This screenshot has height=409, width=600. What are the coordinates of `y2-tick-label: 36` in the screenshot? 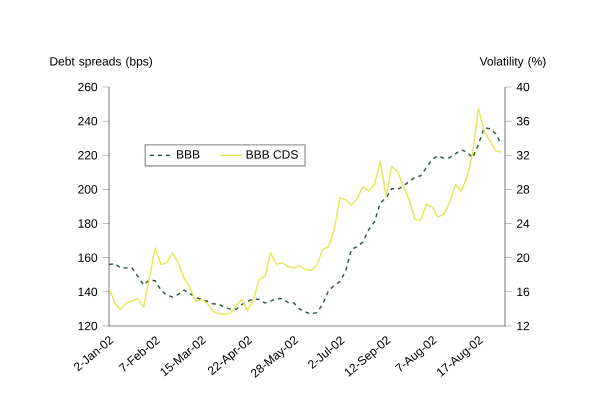 It's located at (523, 121).